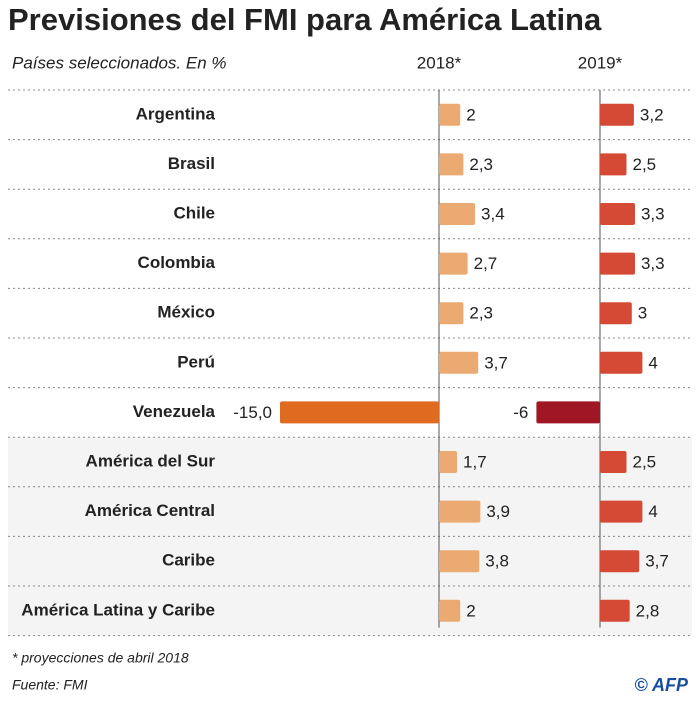  Describe the element at coordinates (177, 262) in the screenshot. I see `category-label: Colombia` at that location.